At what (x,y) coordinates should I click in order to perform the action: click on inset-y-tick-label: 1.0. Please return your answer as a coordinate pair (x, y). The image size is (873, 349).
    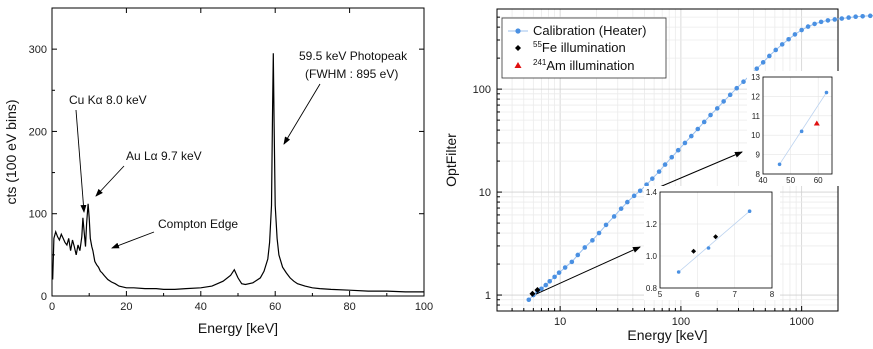
    Looking at the image, I should click on (652, 256).